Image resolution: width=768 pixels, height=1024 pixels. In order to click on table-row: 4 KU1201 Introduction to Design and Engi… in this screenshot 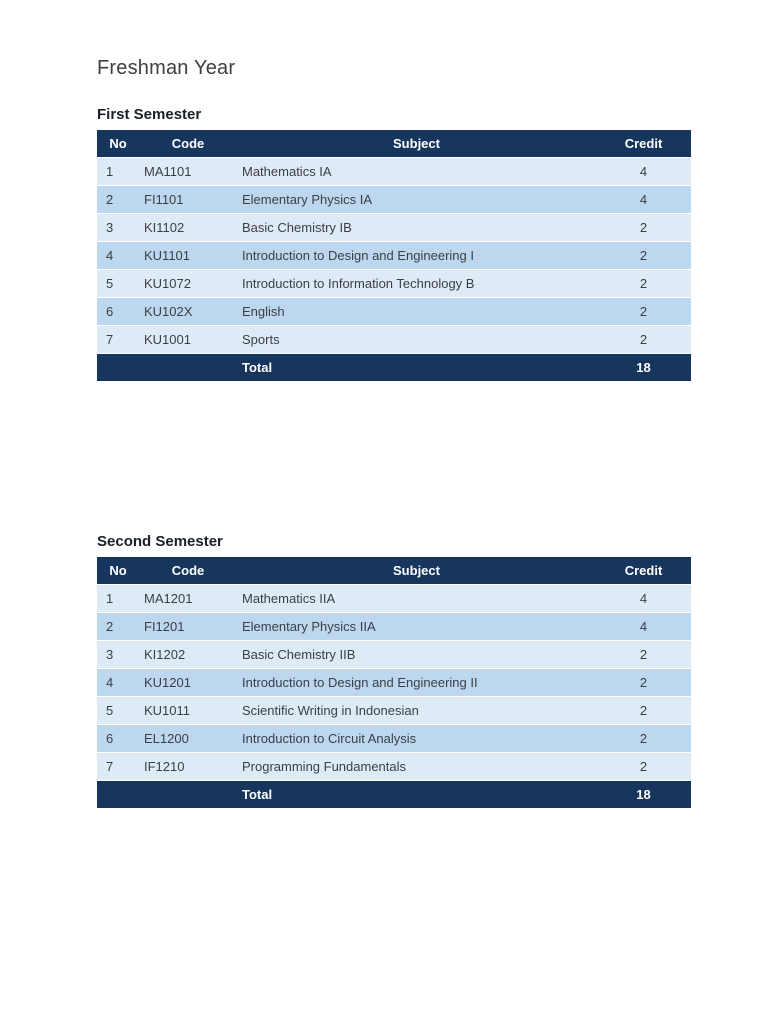, I will do `click(394, 682)`.